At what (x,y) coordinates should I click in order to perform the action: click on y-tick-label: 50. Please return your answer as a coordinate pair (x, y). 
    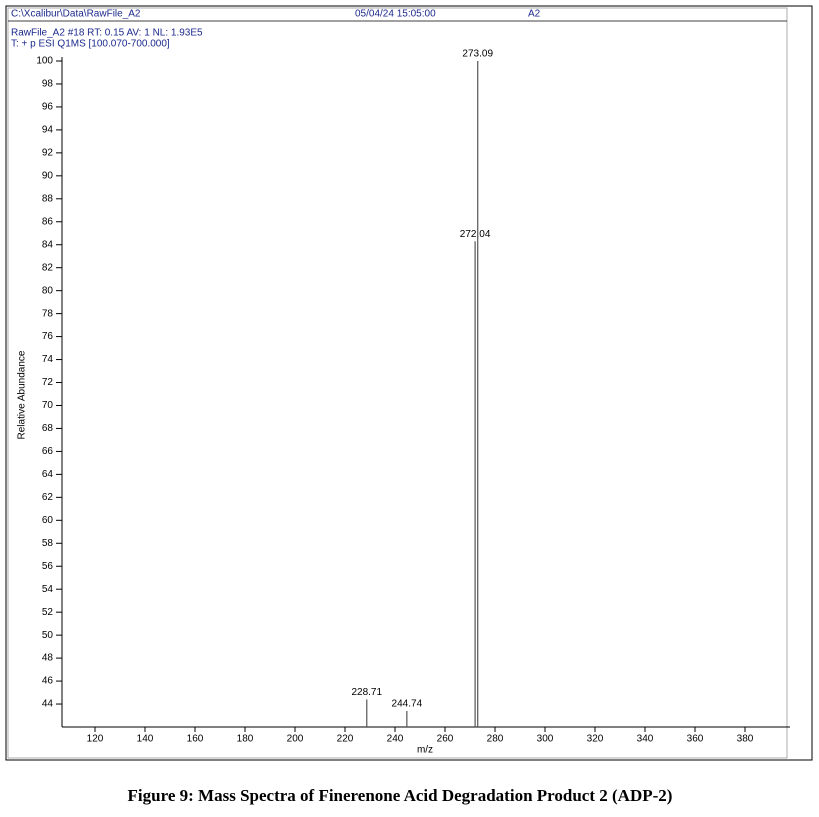
    Looking at the image, I should click on (48, 635).